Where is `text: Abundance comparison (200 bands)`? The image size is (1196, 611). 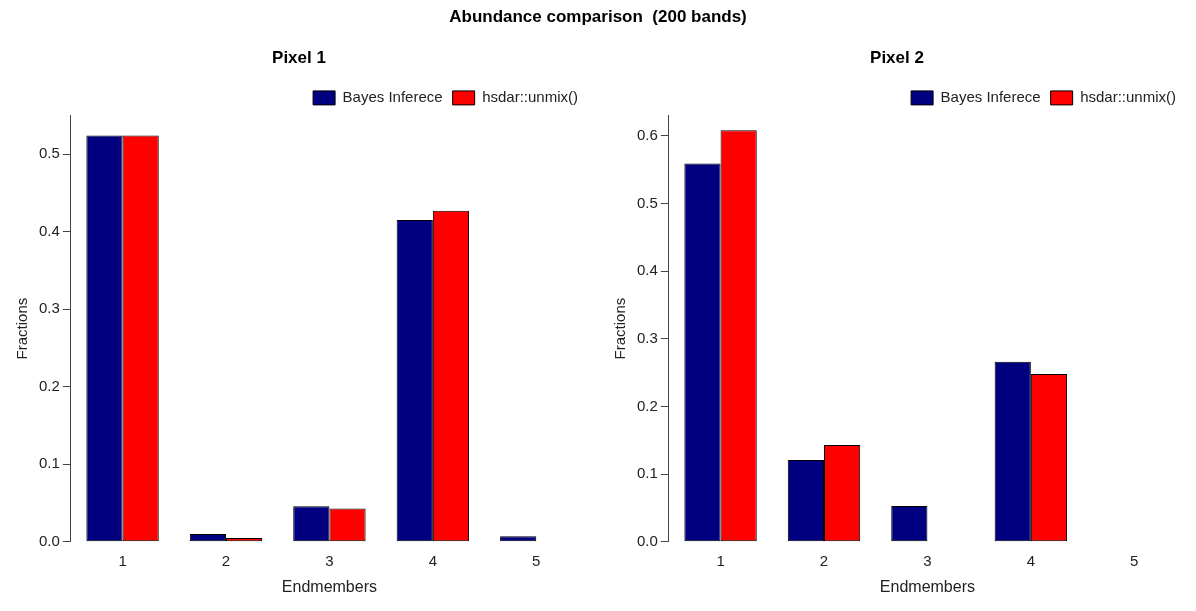 text: Abundance comparison (200 bands) is located at coordinates (598, 17).